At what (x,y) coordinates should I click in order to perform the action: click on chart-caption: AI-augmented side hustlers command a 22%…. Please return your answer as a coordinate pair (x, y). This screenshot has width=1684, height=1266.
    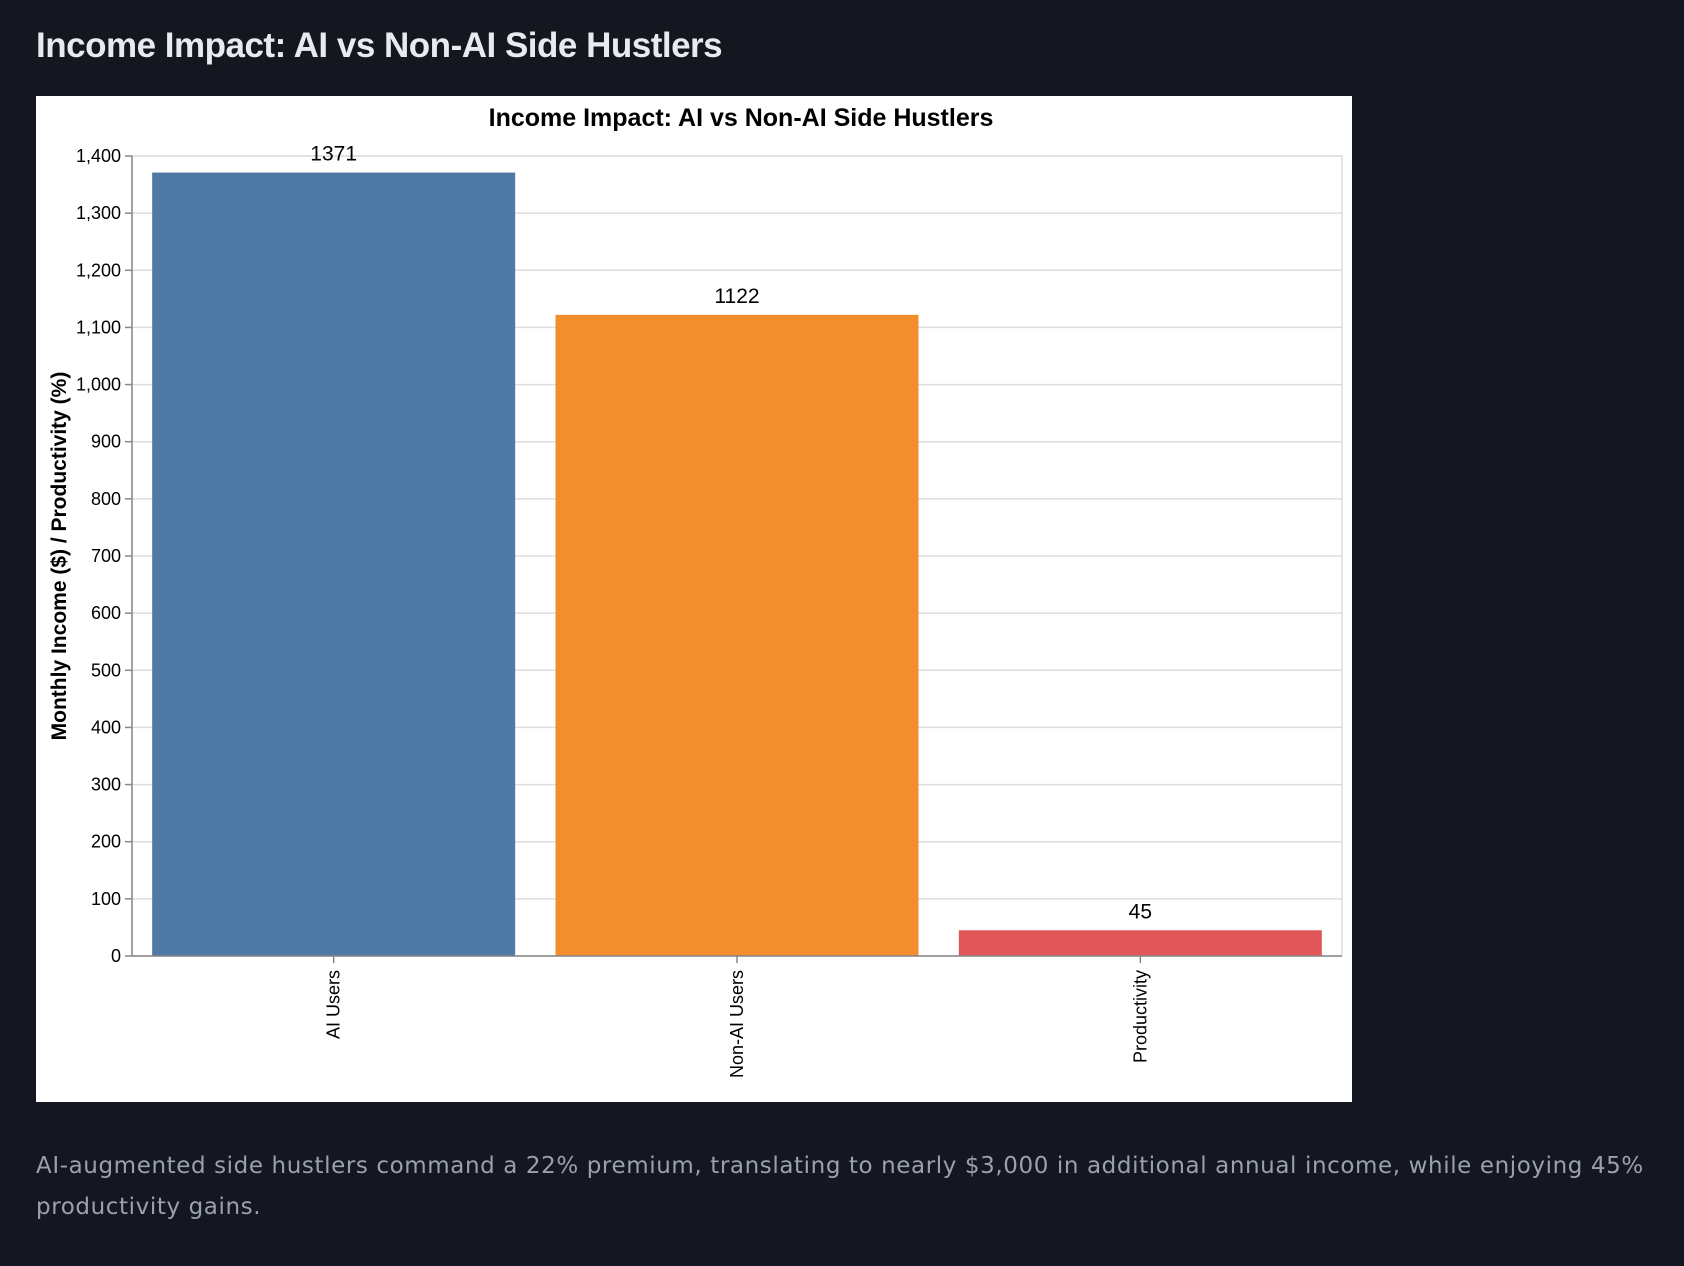
    Looking at the image, I should click on (840, 1186).